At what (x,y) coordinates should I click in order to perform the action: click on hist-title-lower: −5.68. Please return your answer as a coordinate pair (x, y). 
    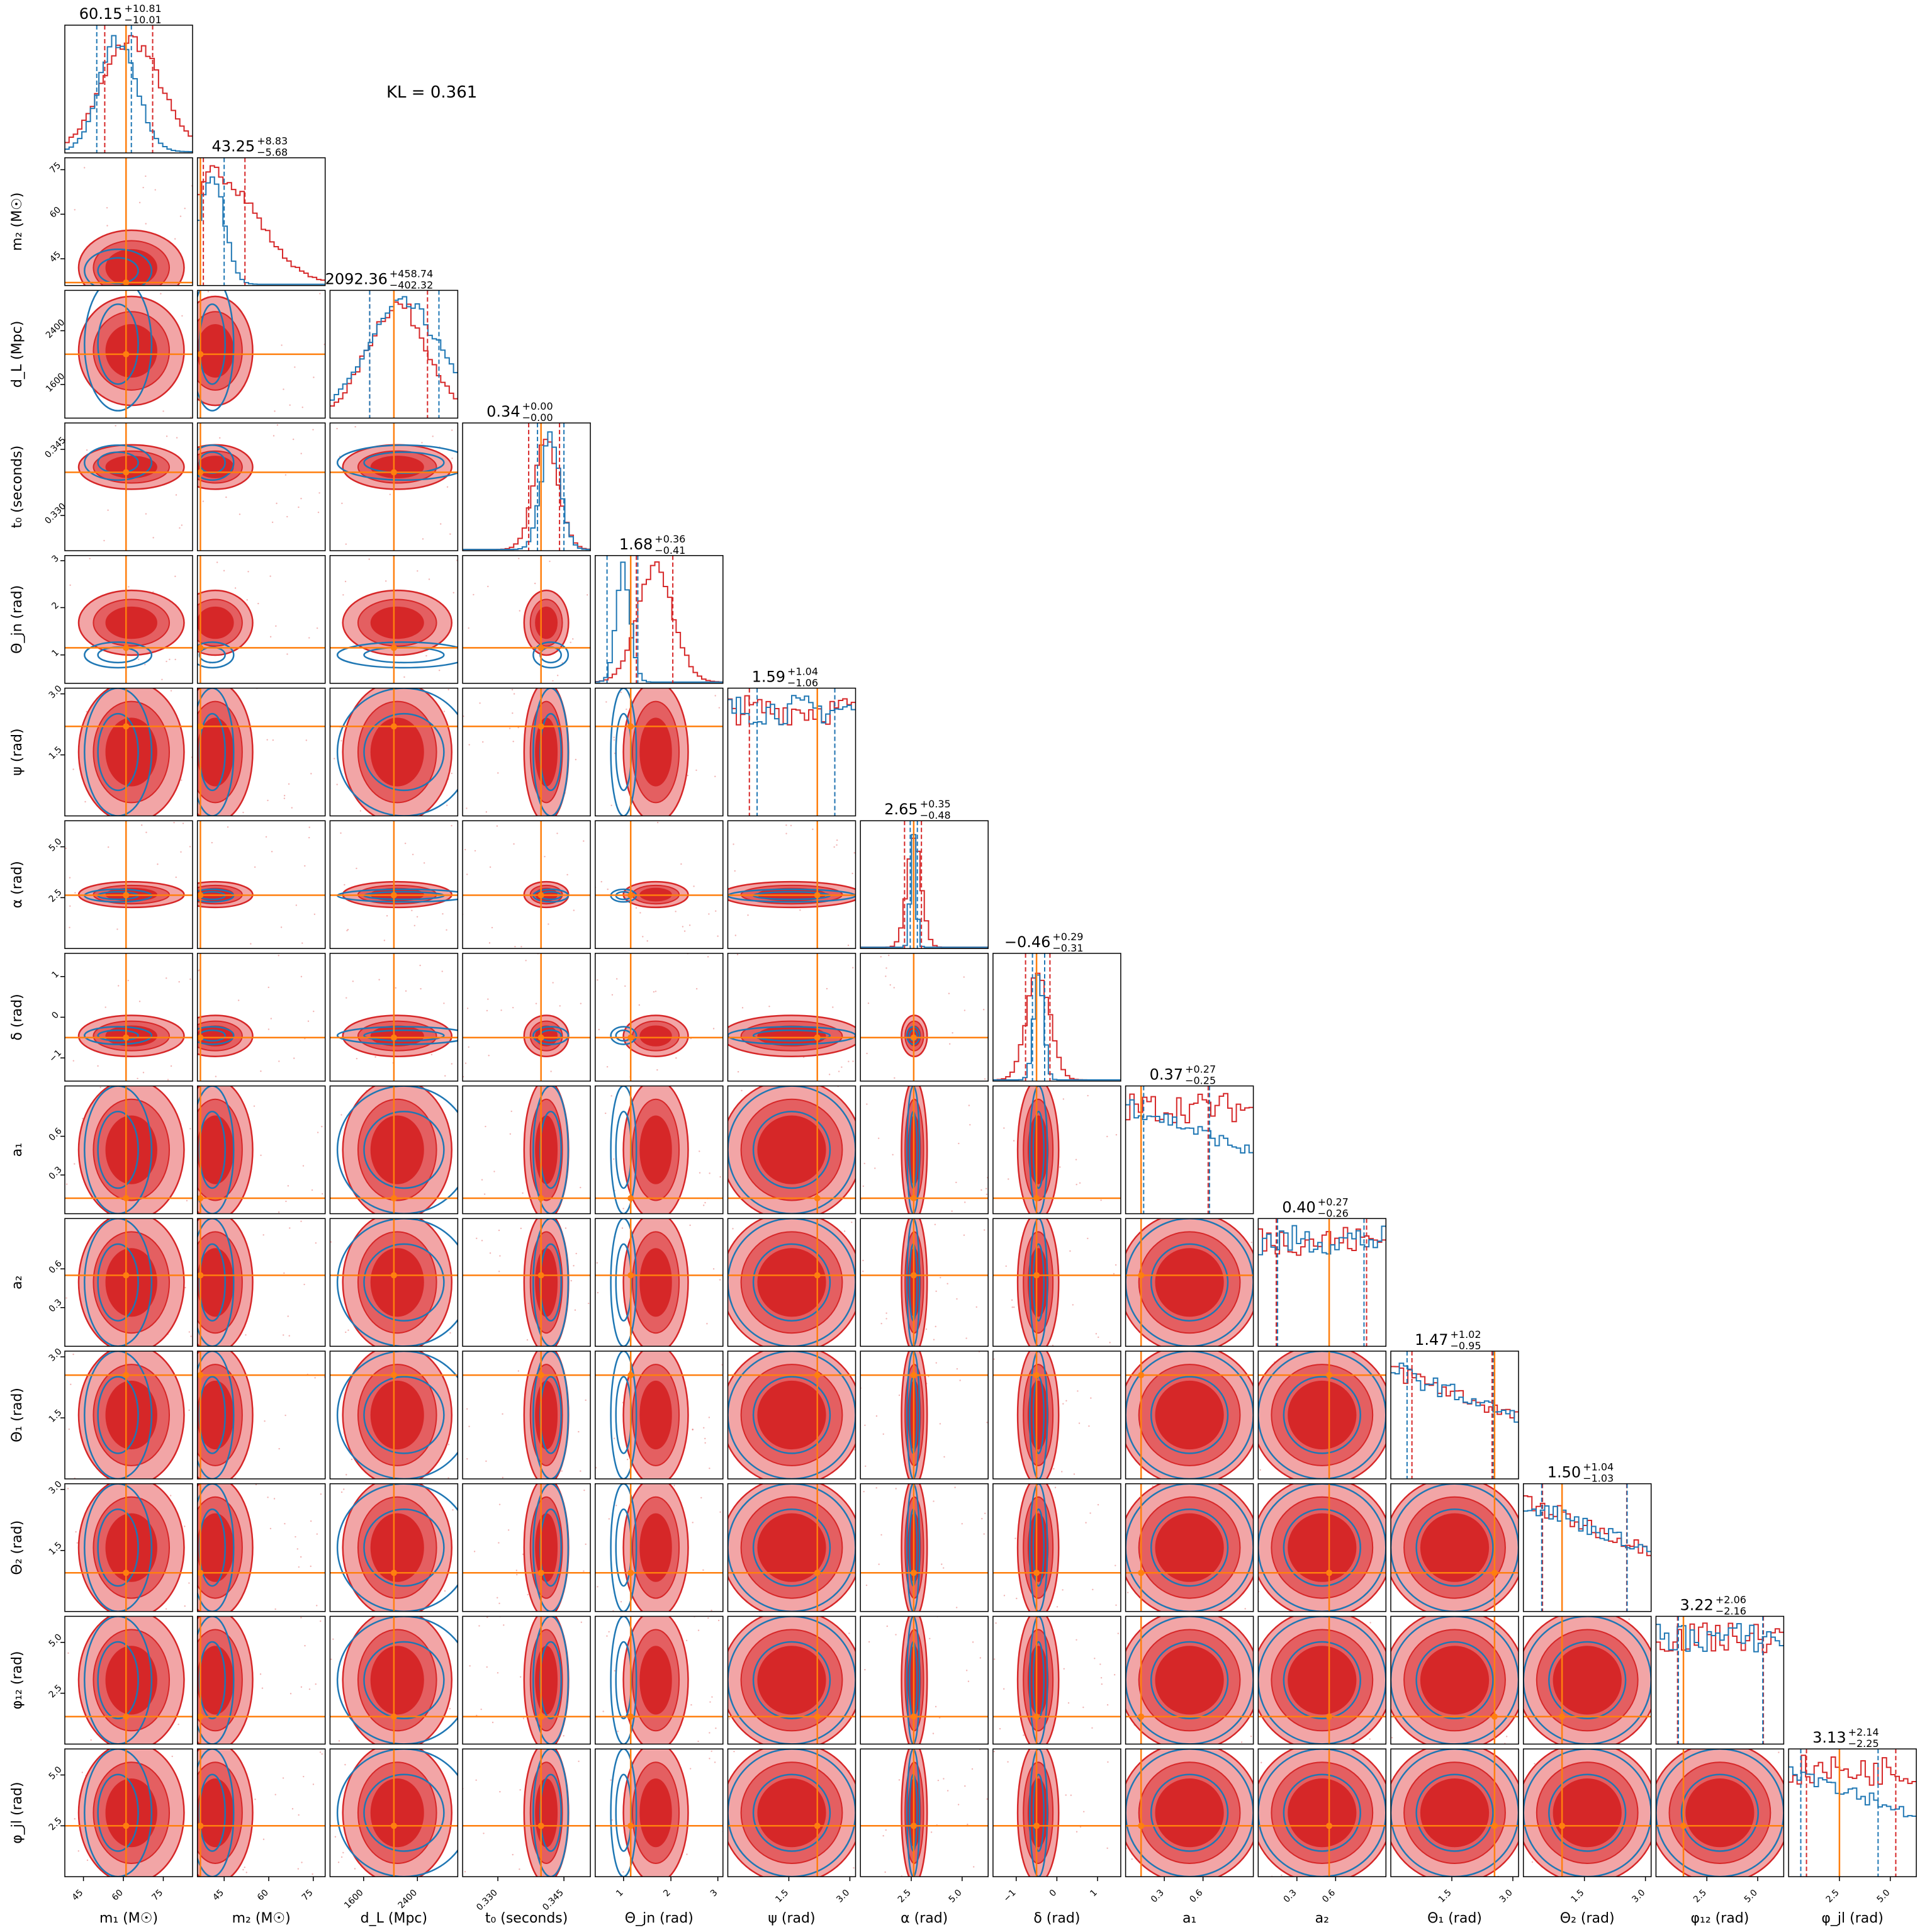
    Looking at the image, I should click on (272, 153).